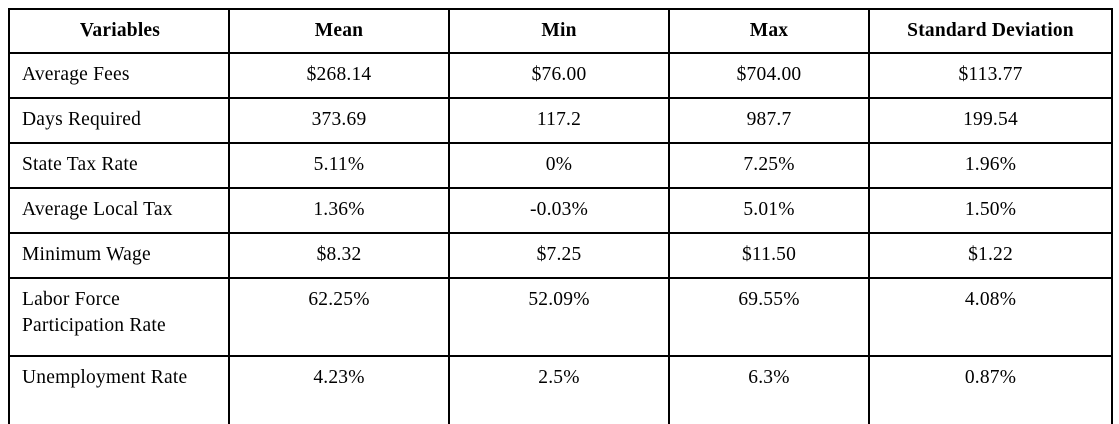 The image size is (1119, 424). I want to click on variable-label: Minimum Wage, so click(119, 255).